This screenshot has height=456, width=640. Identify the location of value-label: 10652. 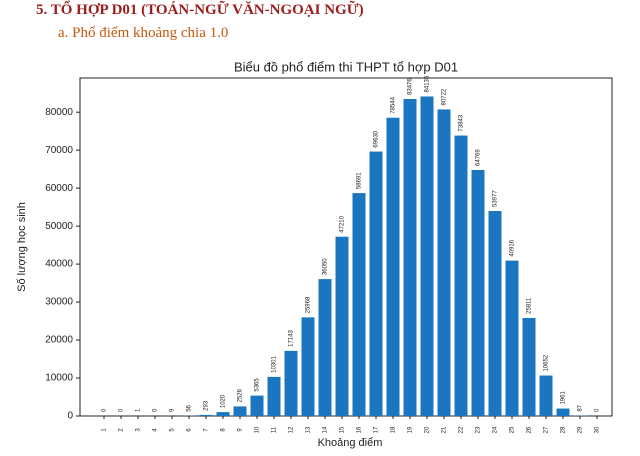
(547, 362).